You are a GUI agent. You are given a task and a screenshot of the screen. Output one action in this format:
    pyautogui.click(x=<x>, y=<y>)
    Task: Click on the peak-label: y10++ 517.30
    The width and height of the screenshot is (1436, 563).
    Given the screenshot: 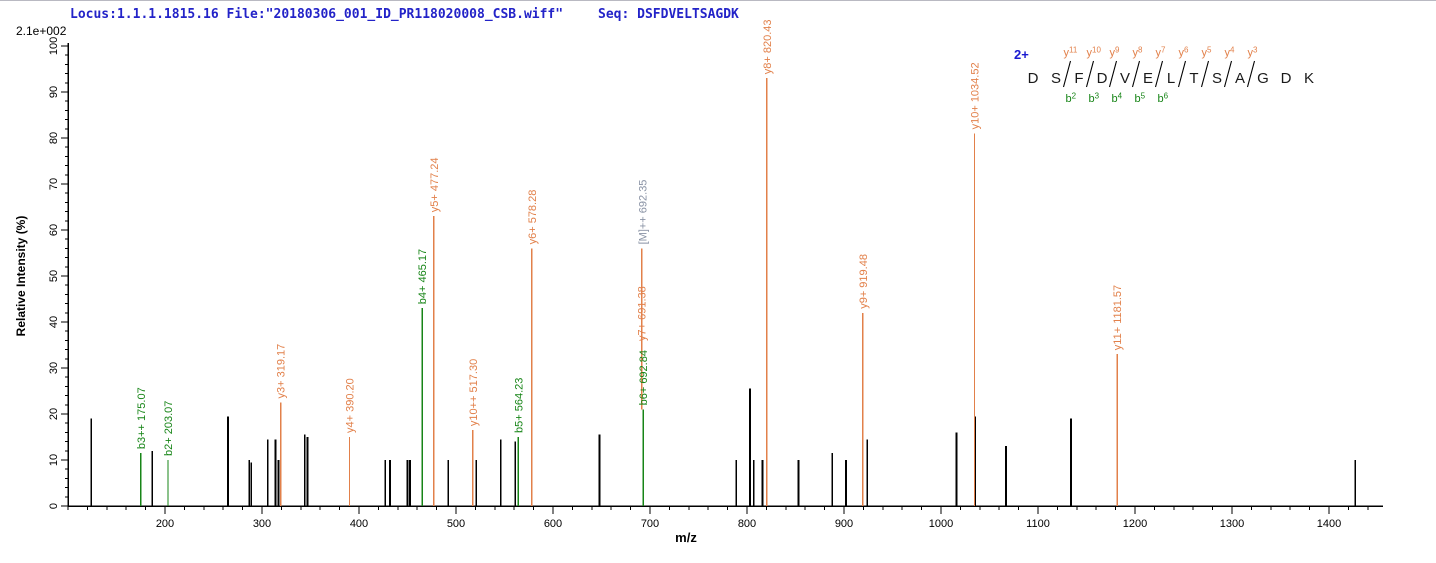 What is the action you would take?
    pyautogui.click(x=474, y=392)
    